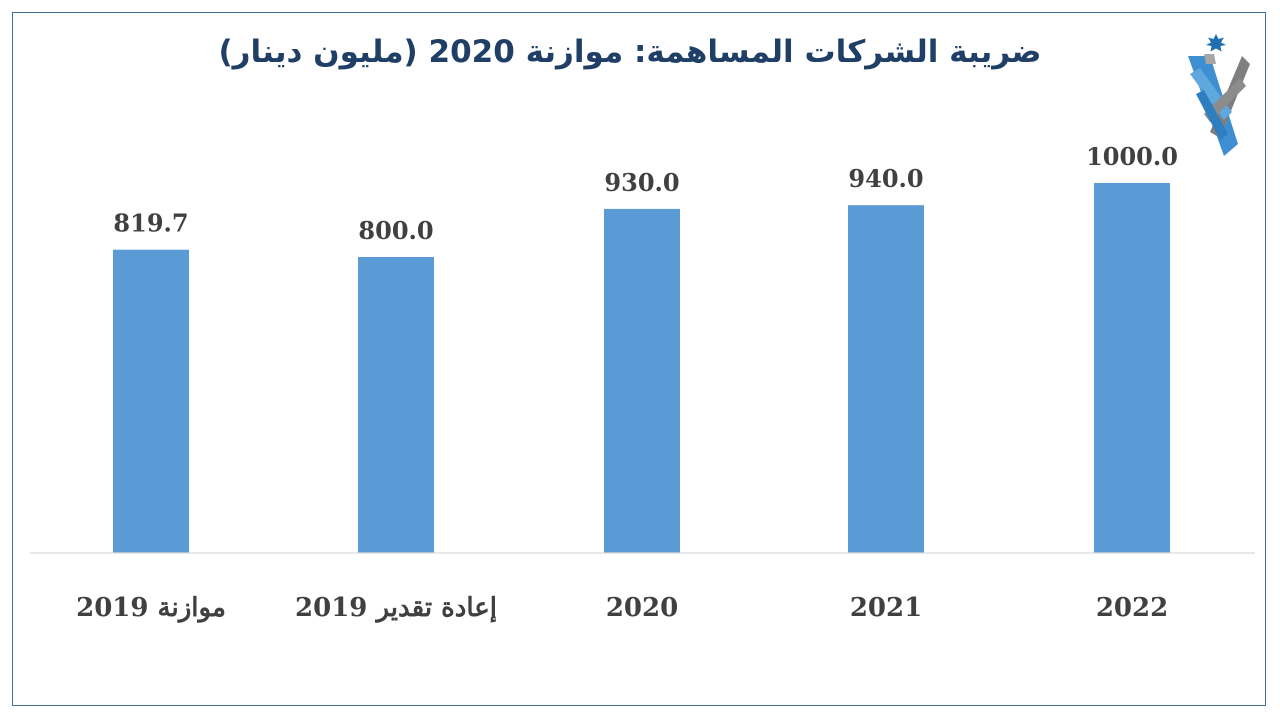 This screenshot has width=1280, height=720. I want to click on value-labels-group: 819.7 800.0 930.0 940.0 1000.0, so click(645, 193).